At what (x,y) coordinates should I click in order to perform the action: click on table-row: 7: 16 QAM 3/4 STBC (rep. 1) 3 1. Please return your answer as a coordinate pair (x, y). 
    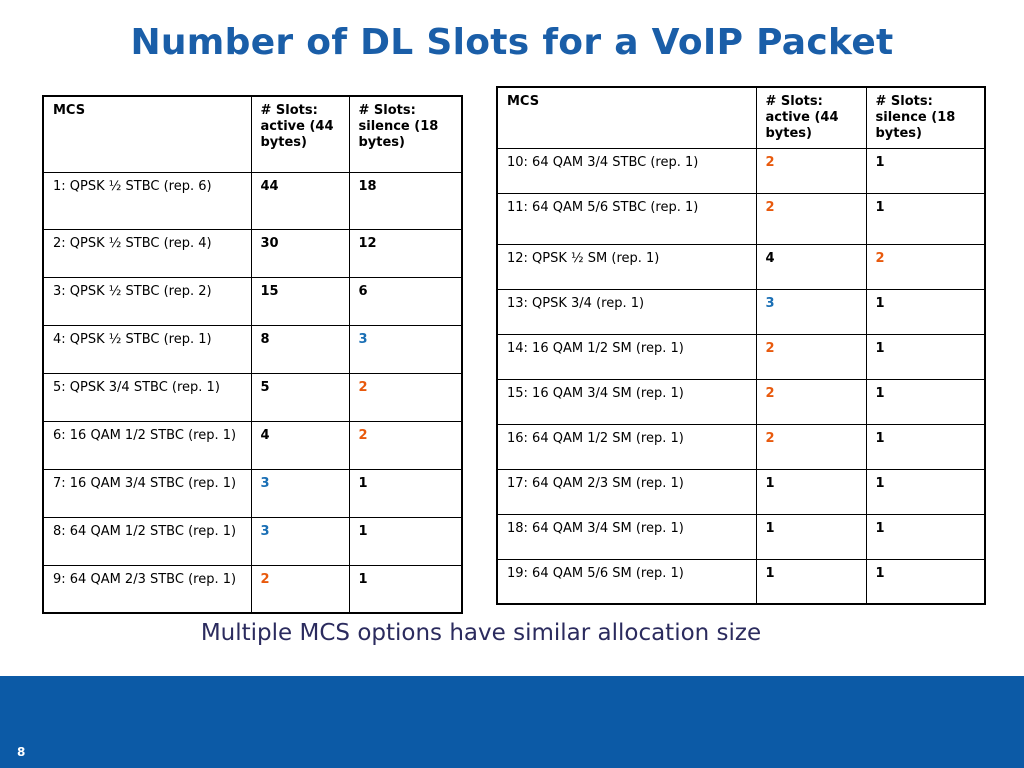
    Looking at the image, I should click on (252, 493).